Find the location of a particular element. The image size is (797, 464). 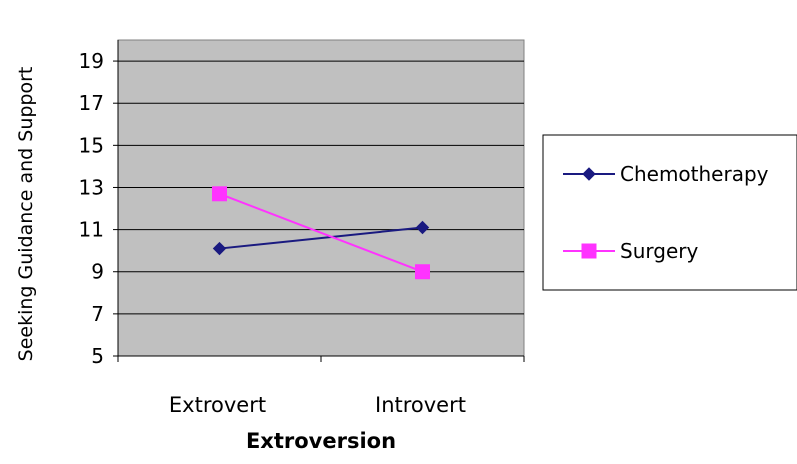

x-axis-label: Extroversion is located at coordinates (321, 441).